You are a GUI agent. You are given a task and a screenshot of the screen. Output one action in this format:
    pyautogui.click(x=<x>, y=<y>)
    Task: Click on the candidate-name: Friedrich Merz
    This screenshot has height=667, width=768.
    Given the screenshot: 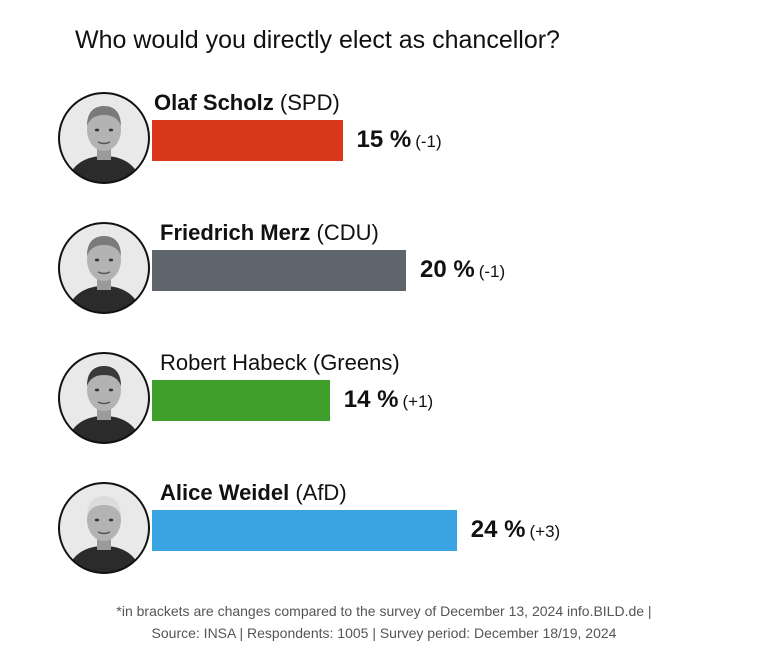 What is the action you would take?
    pyautogui.click(x=235, y=232)
    